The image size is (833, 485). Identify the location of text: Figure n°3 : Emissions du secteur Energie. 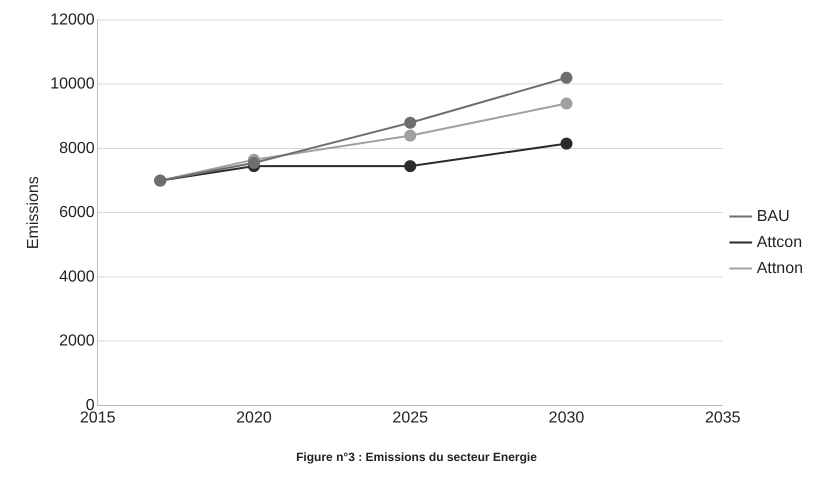
(417, 457).